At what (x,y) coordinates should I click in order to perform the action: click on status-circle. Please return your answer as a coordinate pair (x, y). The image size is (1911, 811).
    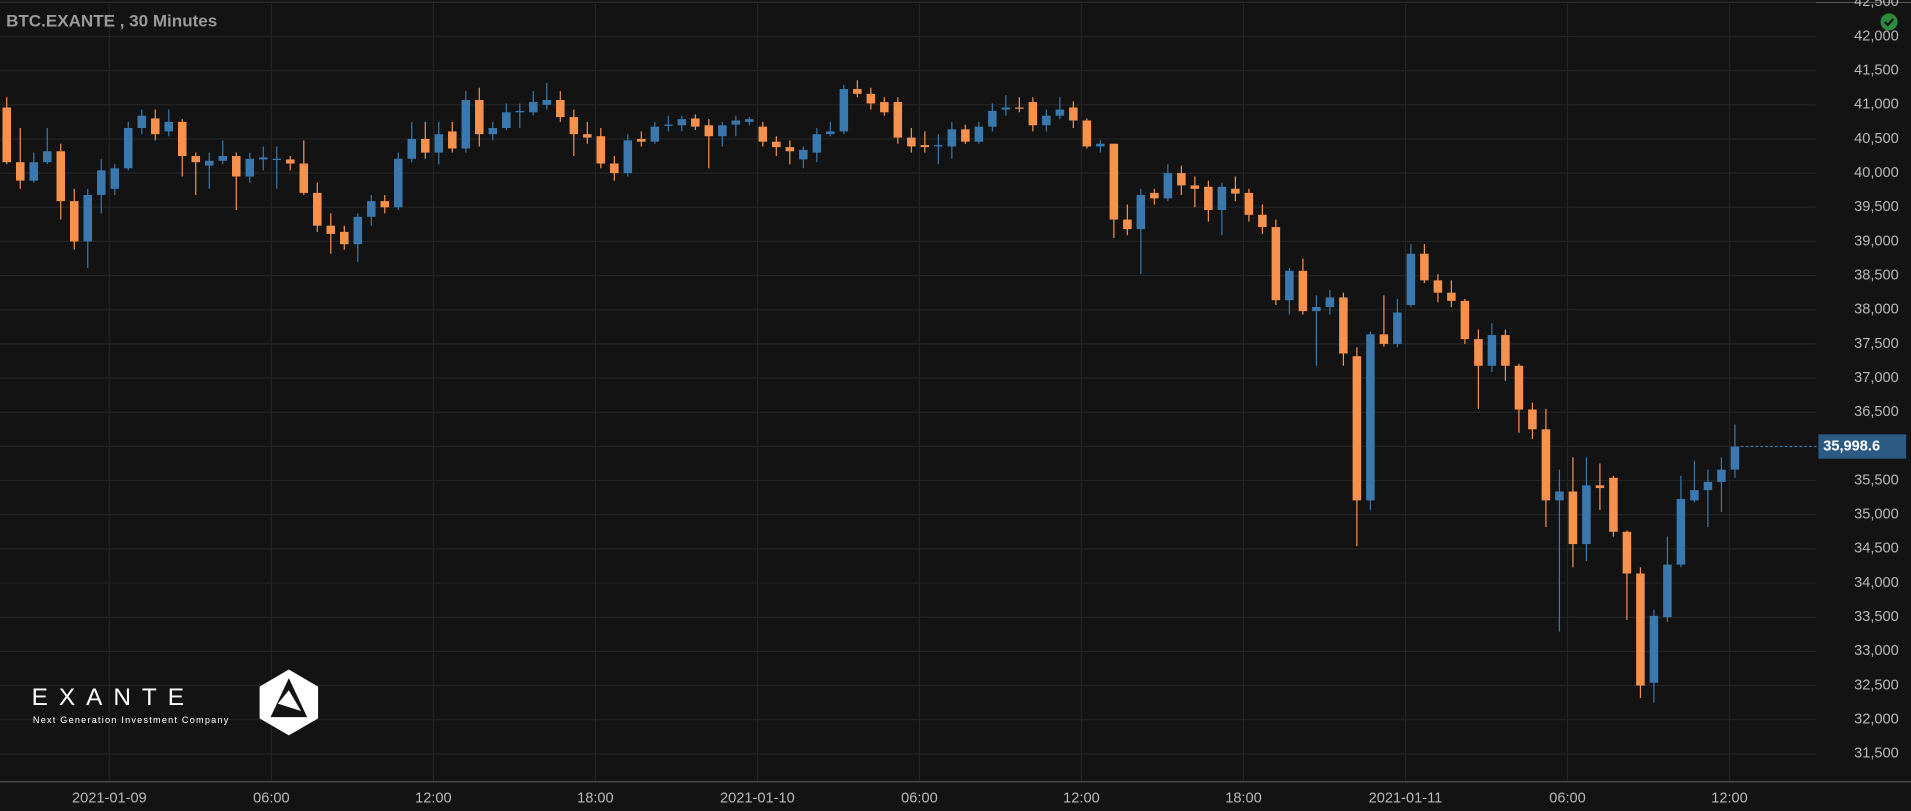
    Looking at the image, I should click on (1889, 22).